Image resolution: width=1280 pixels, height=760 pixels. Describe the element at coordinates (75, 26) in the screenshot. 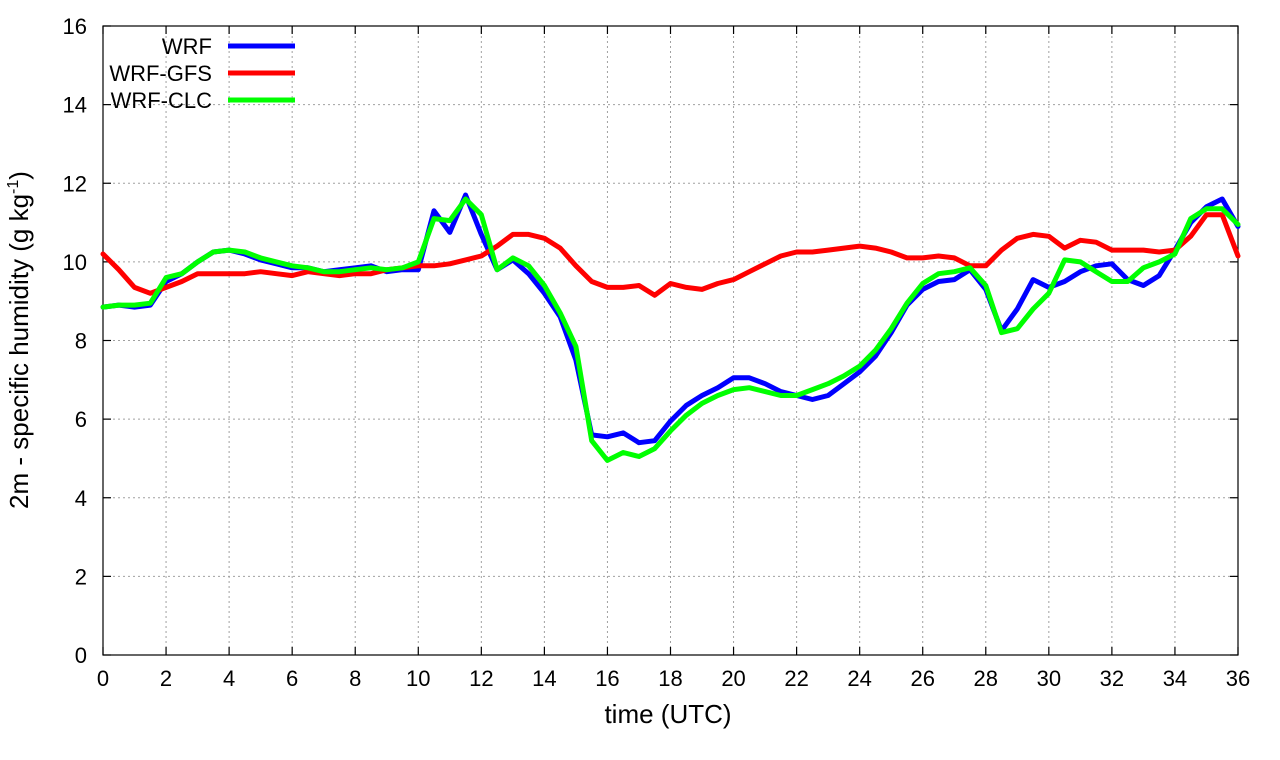

I see `y-tick-label: 16` at that location.